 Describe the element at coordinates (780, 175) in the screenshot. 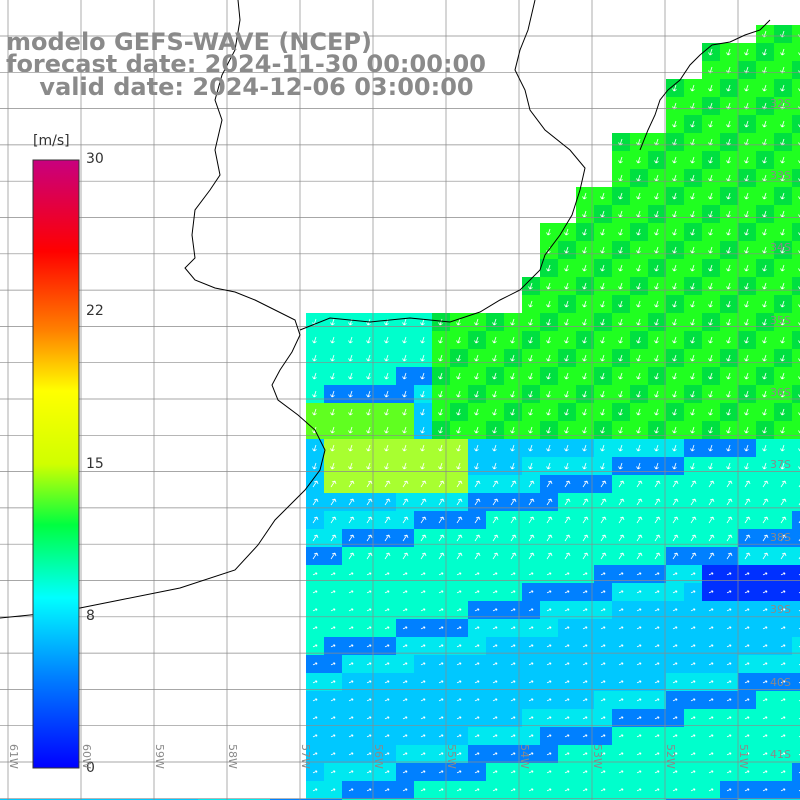

I see `lat-label-33s: 33S` at that location.